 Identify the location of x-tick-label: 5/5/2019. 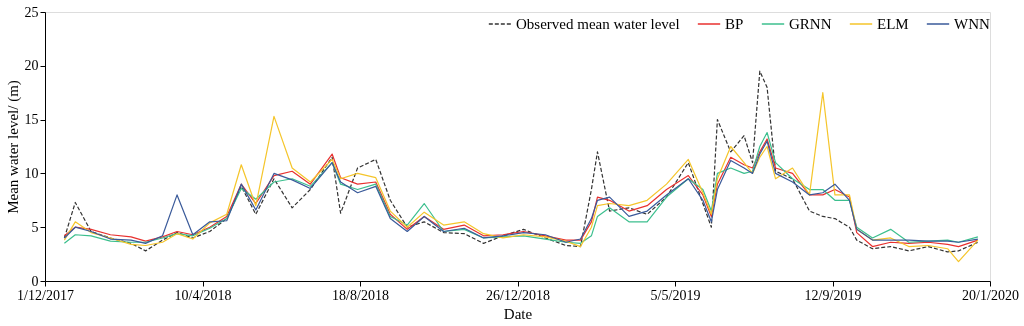
(675, 295).